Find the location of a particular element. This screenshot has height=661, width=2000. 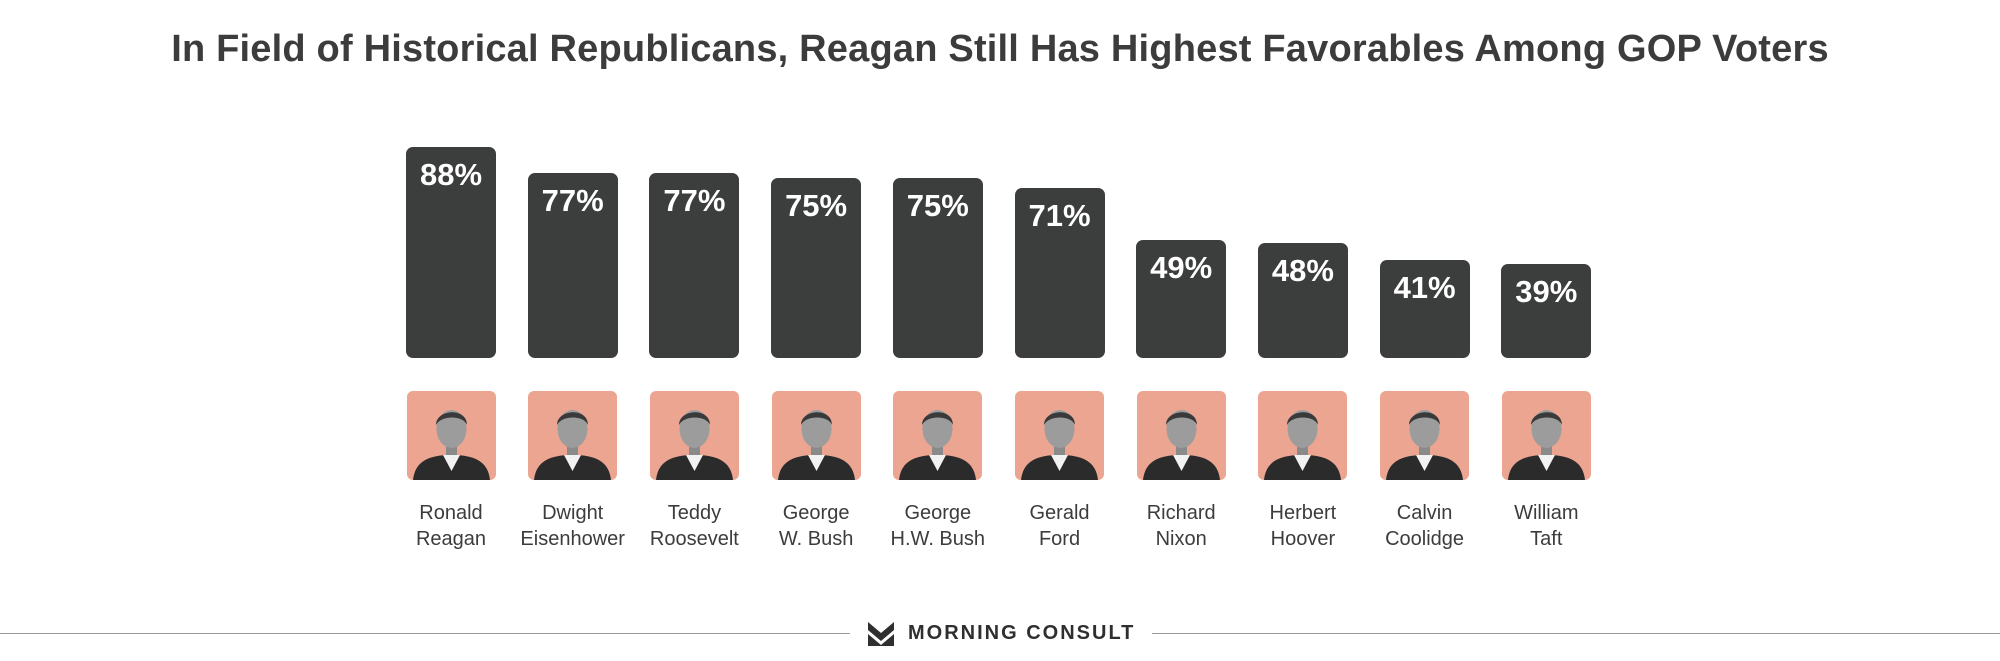

bar-value-label: 48% is located at coordinates (1302, 270).